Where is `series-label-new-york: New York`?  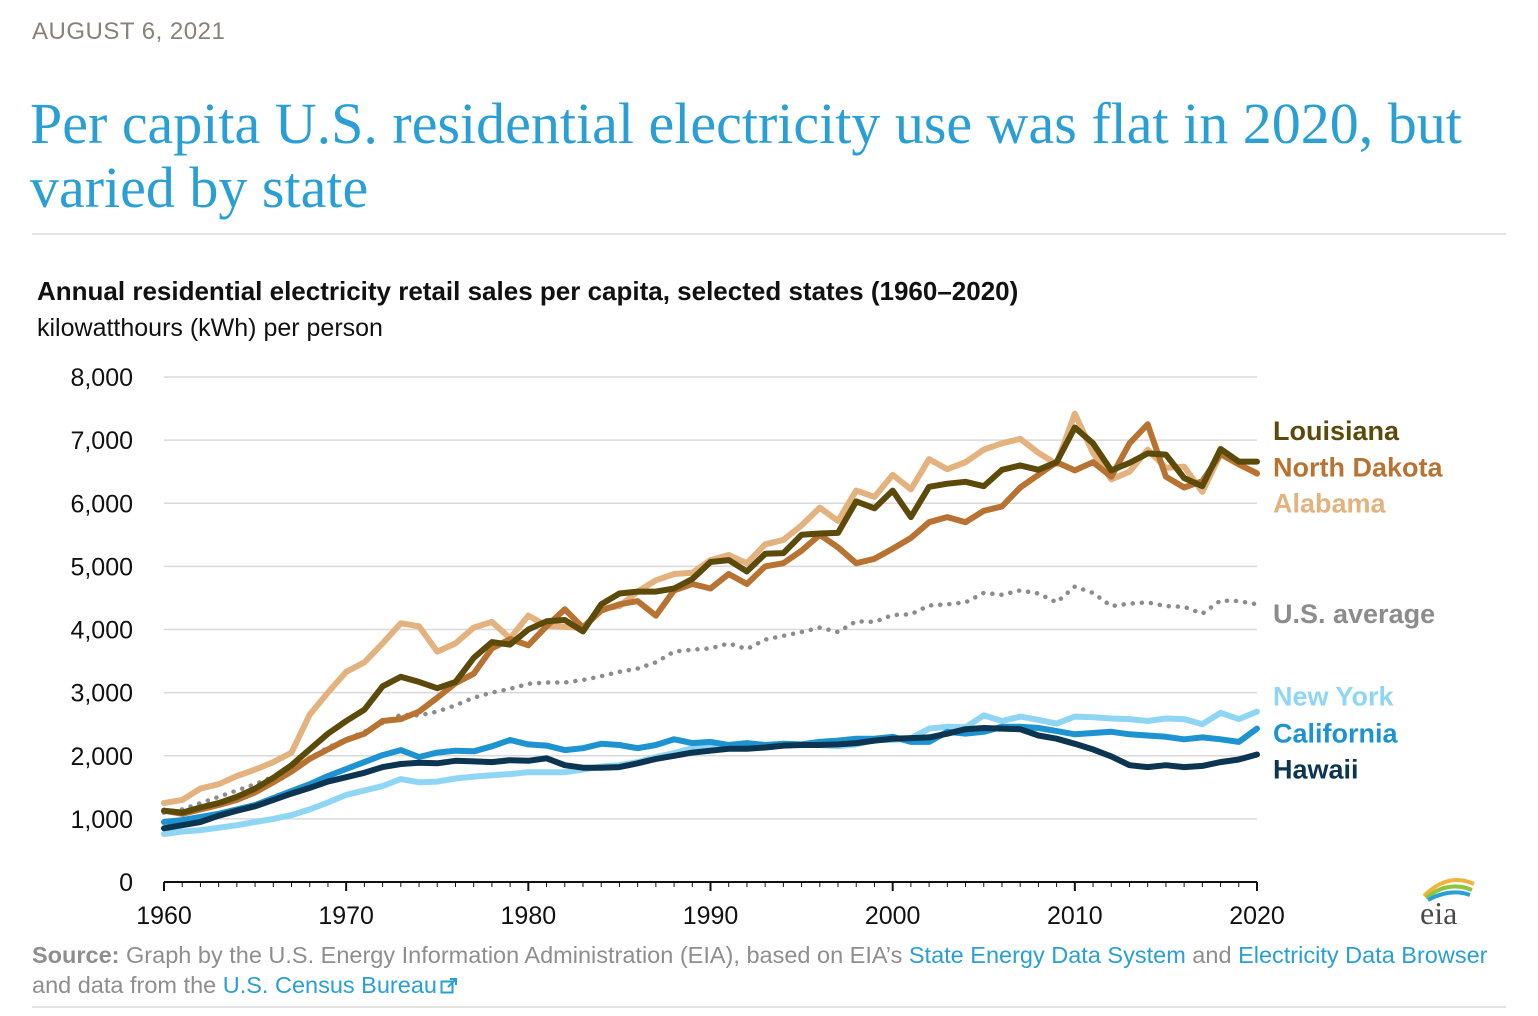 series-label-new-york: New York is located at coordinates (1334, 696).